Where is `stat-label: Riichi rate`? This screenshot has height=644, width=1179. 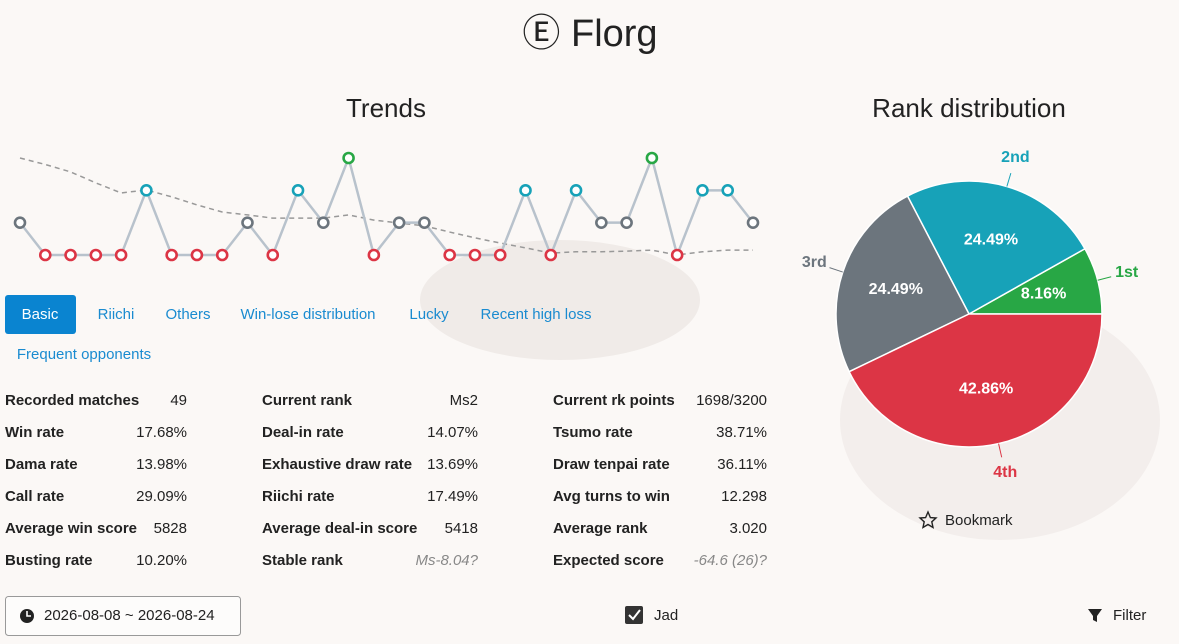 stat-label: Riichi rate is located at coordinates (298, 496).